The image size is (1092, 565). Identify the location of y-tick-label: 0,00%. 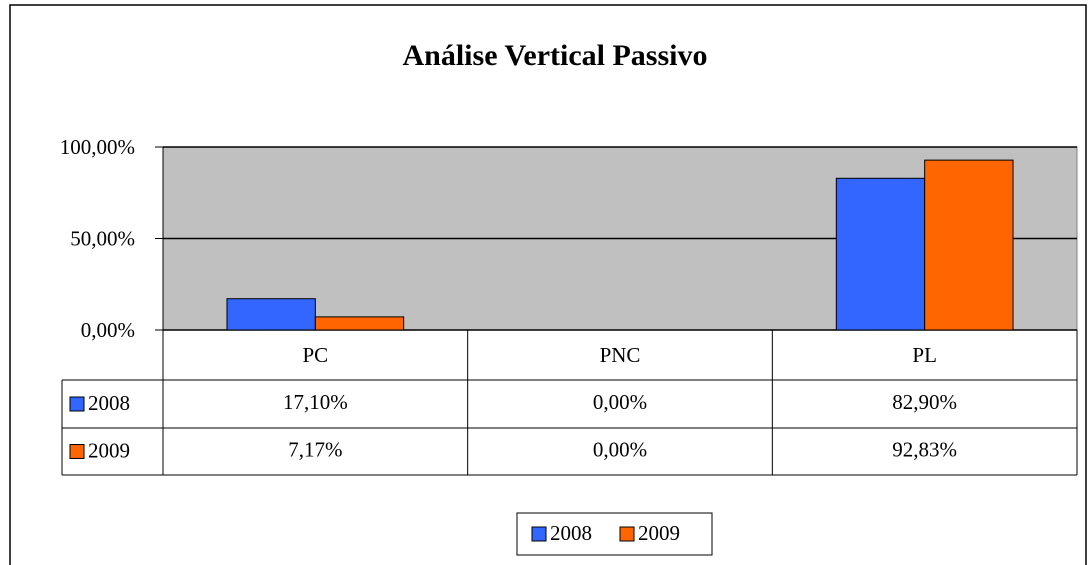
(108, 330).